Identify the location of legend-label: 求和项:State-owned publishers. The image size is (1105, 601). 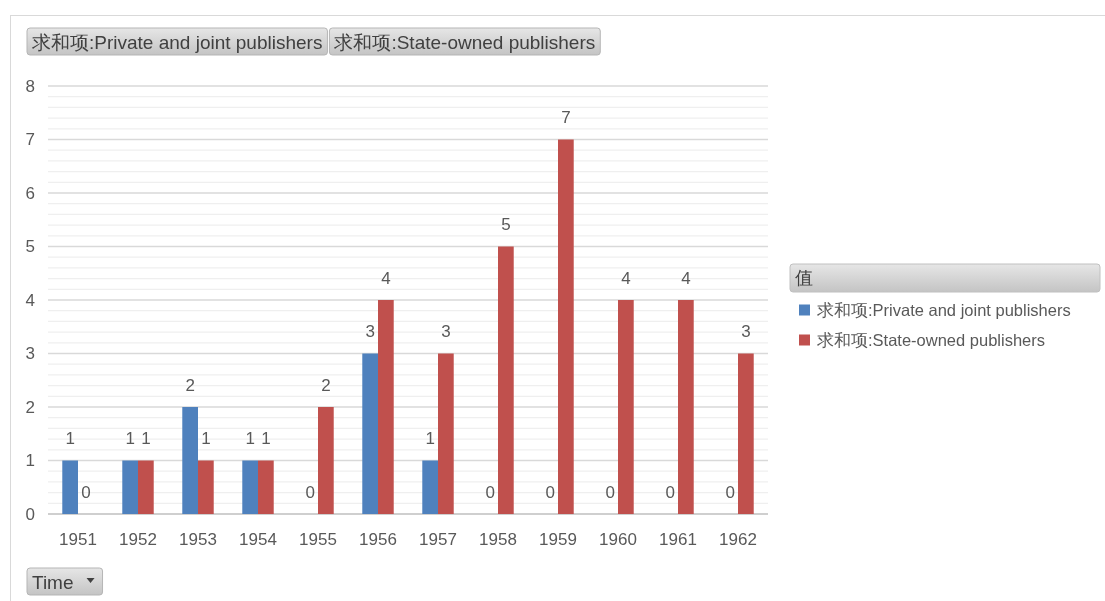
(931, 340).